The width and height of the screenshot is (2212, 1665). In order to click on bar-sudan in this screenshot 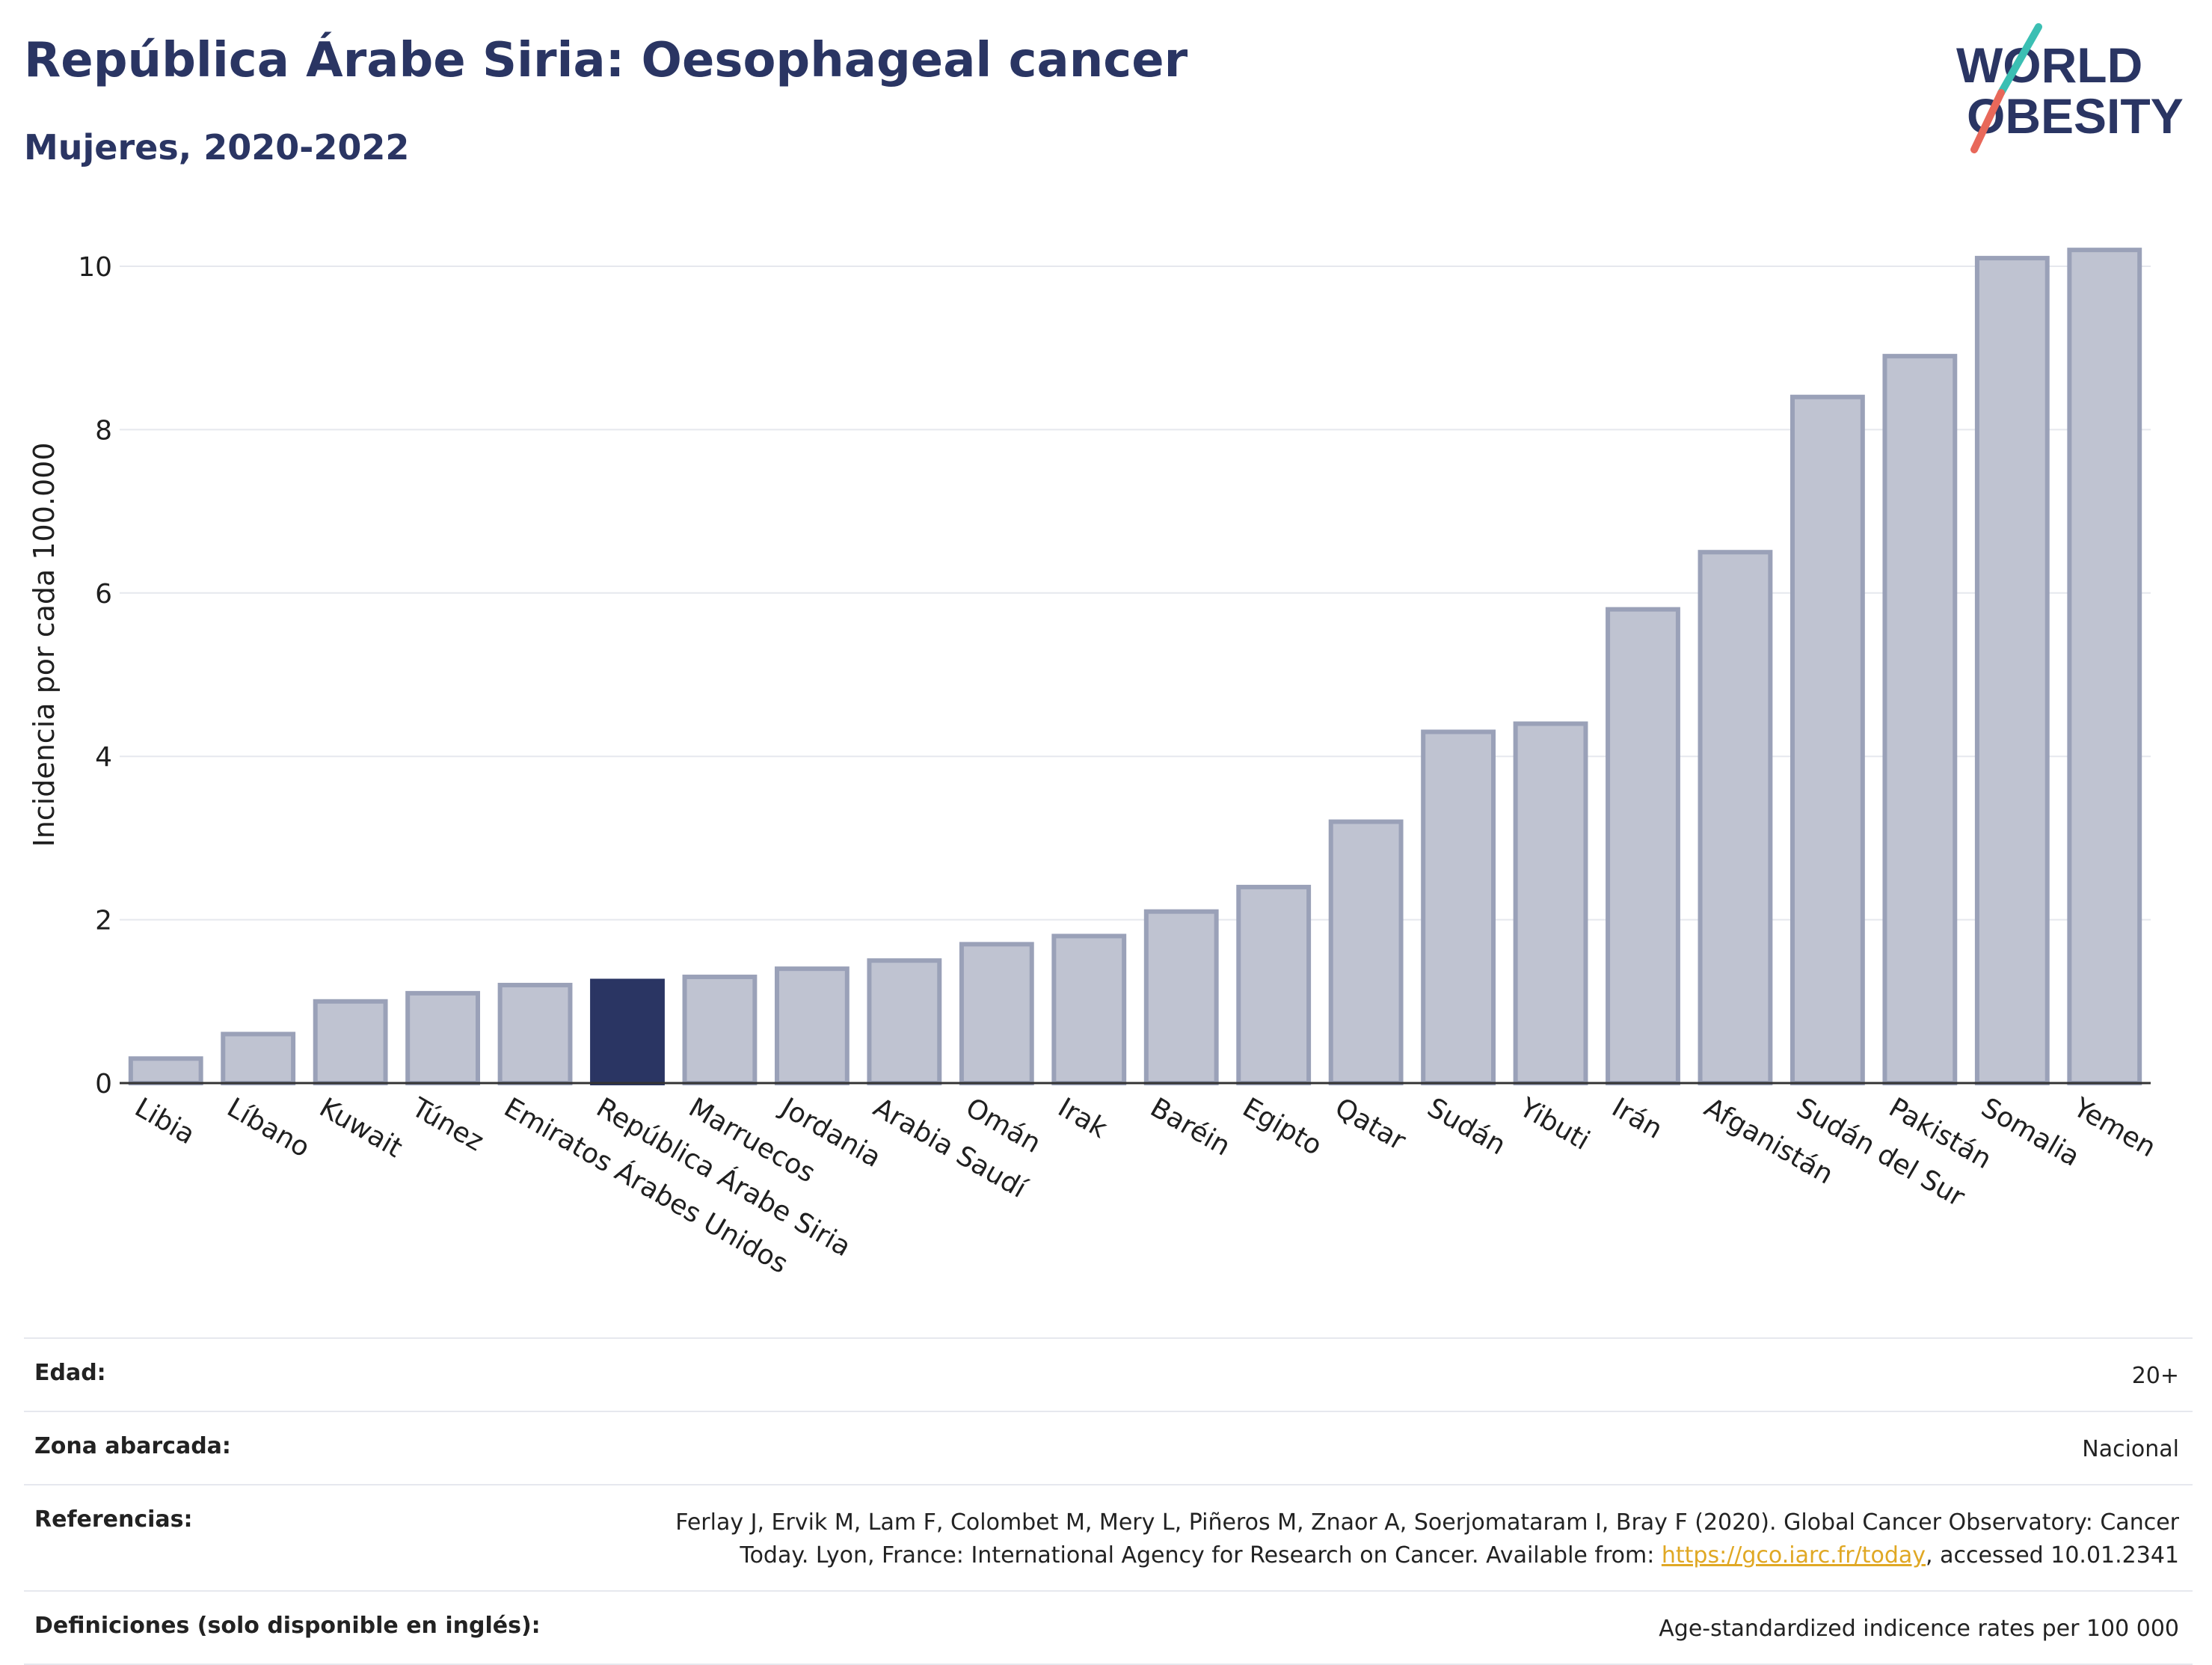, I will do `click(1458, 907)`.